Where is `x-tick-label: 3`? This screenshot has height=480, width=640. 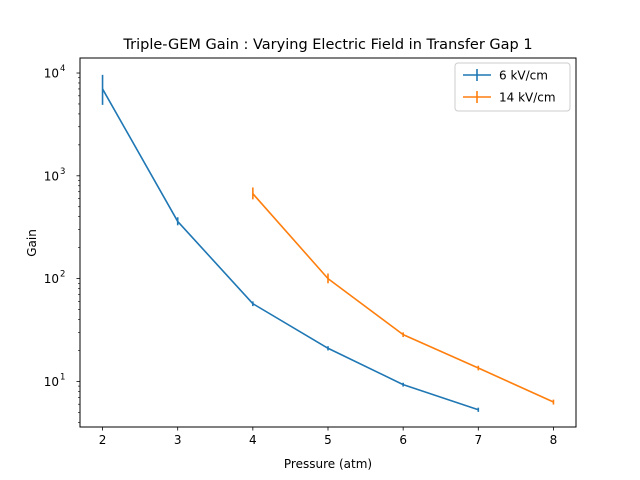 x-tick-label: 3 is located at coordinates (178, 440).